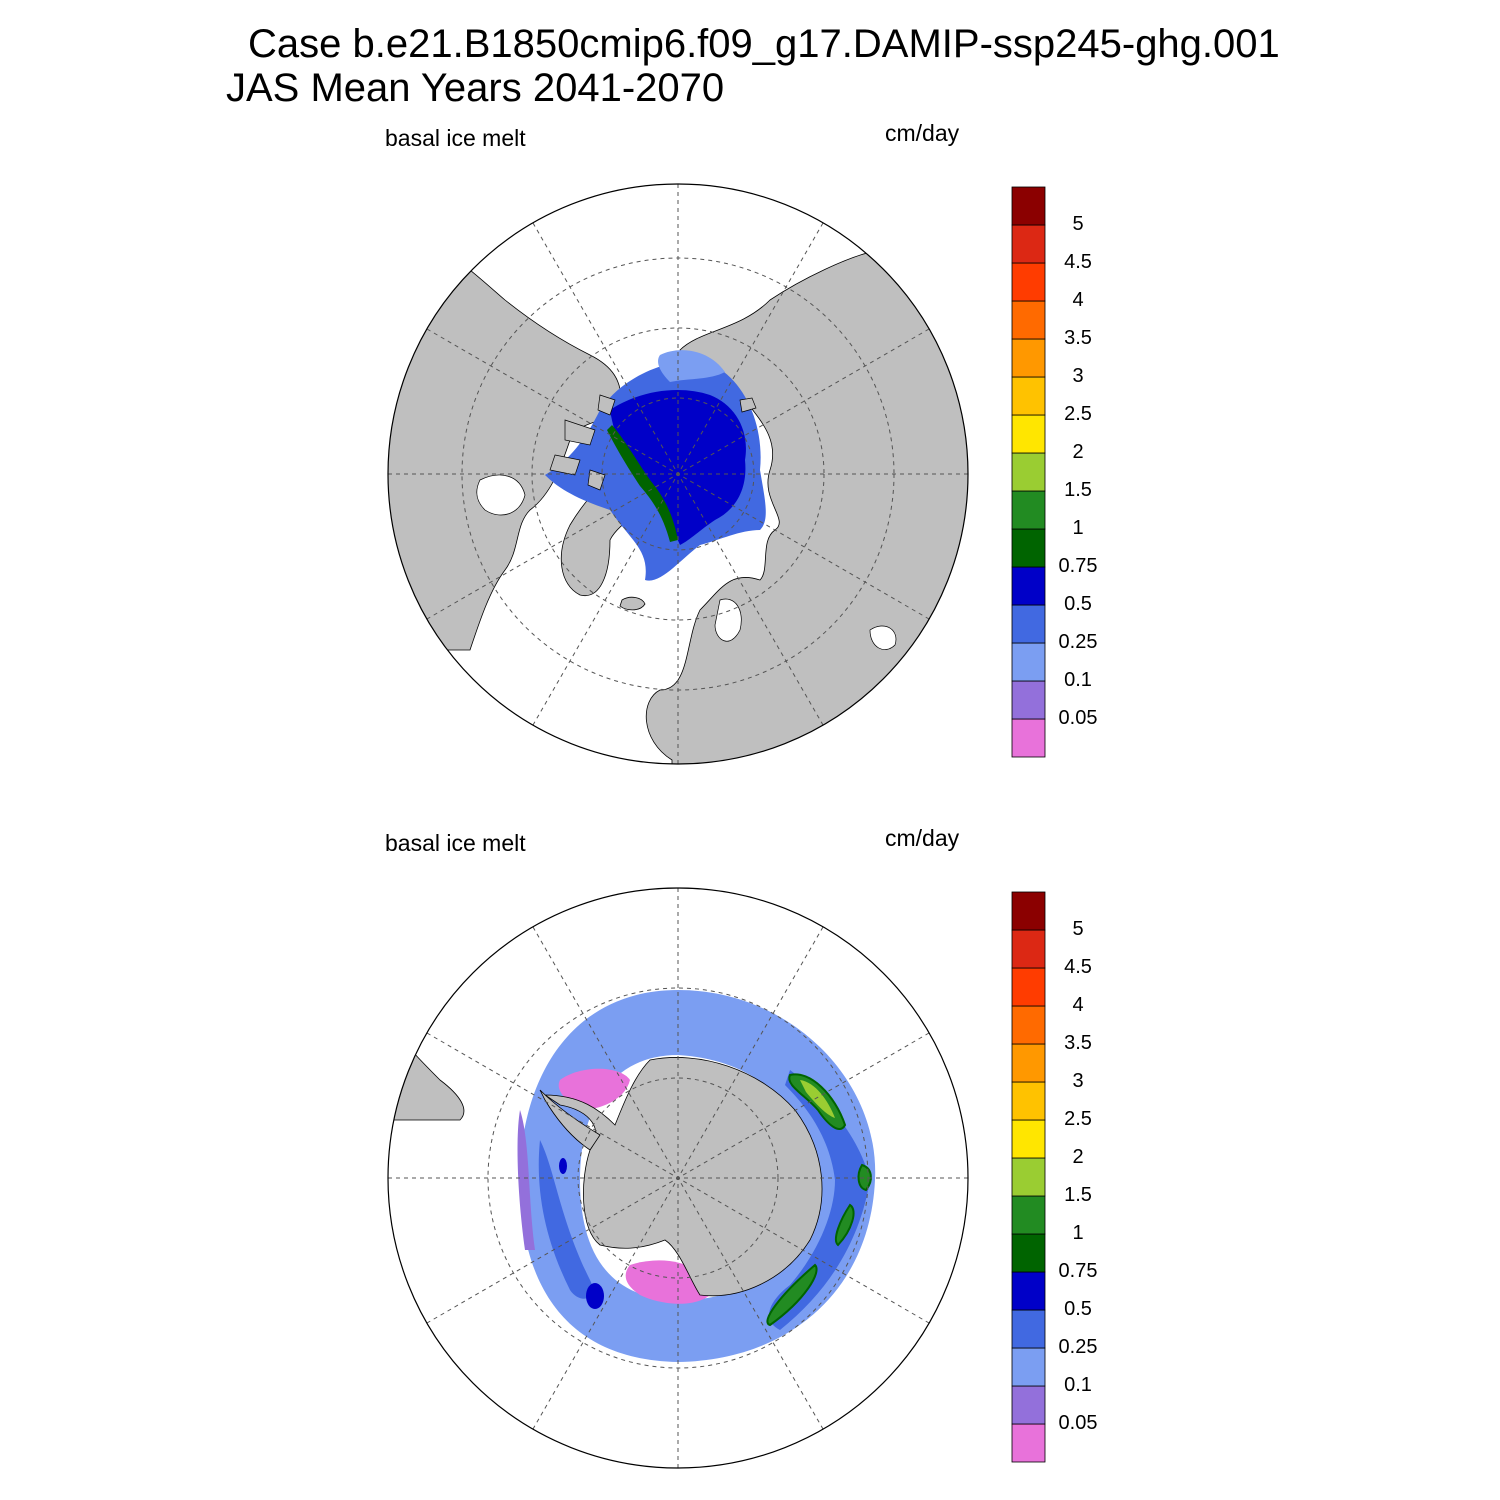 This screenshot has height=1500, width=1500. What do you see at coordinates (1078, 1385) in the screenshot?
I see `colorbar-bottom-tick-label: 0.1` at bounding box center [1078, 1385].